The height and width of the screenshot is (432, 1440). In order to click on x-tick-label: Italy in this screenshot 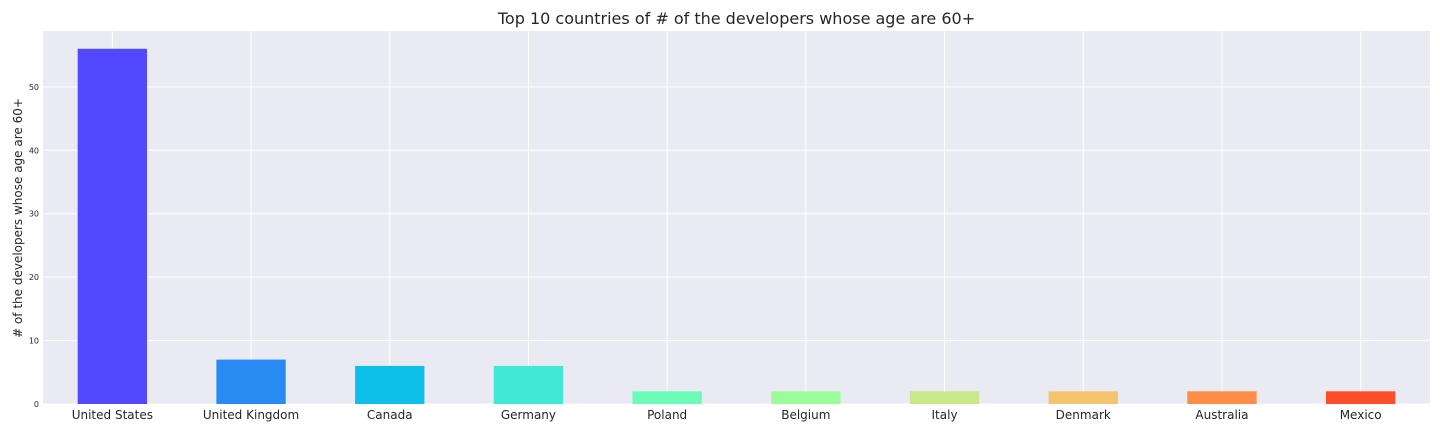, I will do `click(945, 415)`.